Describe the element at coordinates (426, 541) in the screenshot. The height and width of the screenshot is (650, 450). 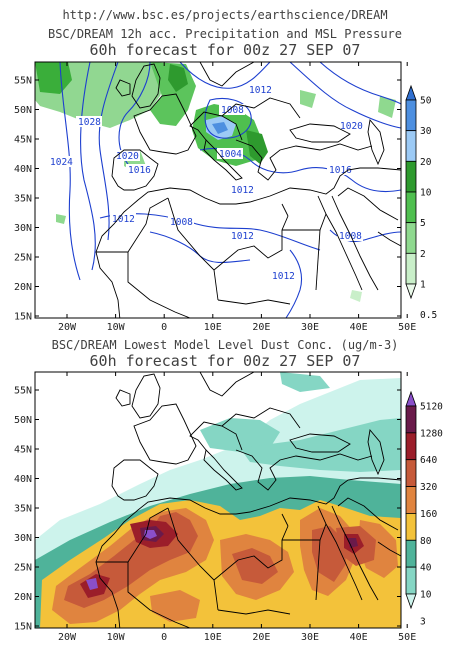
I see `colorbar-label: 80` at that location.